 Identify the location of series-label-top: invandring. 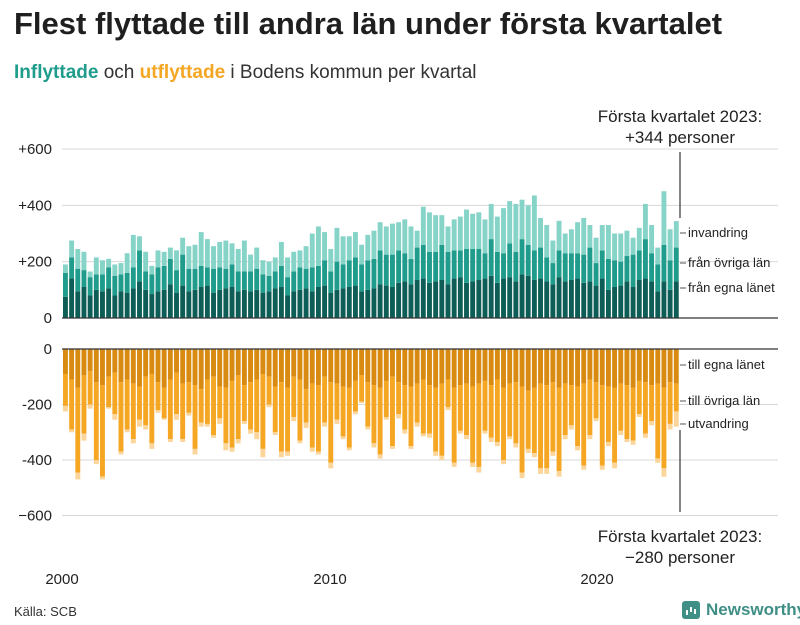
(718, 232).